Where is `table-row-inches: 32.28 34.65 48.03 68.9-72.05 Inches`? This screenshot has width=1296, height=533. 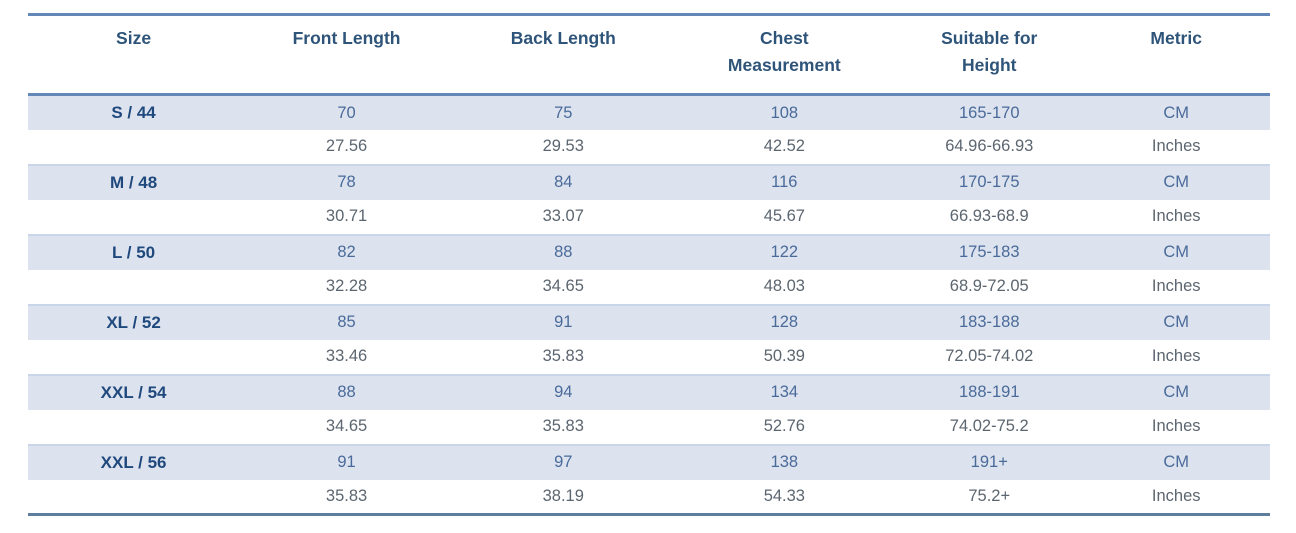
table-row-inches: 32.28 34.65 48.03 68.9-72.05 Inches is located at coordinates (649, 287).